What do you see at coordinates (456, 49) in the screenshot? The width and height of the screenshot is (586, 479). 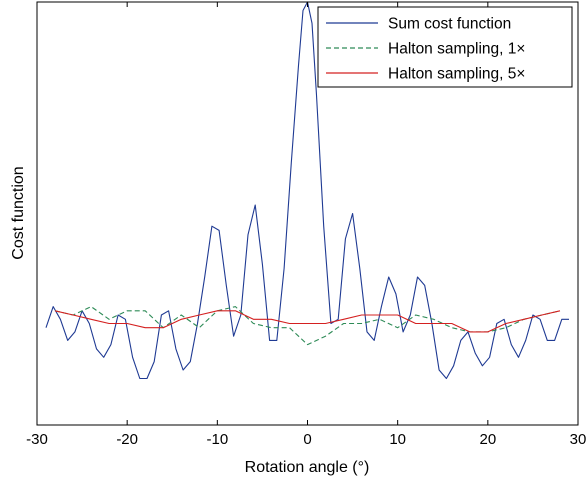 I see `legend-label-2: Halton sampling, 1×` at bounding box center [456, 49].